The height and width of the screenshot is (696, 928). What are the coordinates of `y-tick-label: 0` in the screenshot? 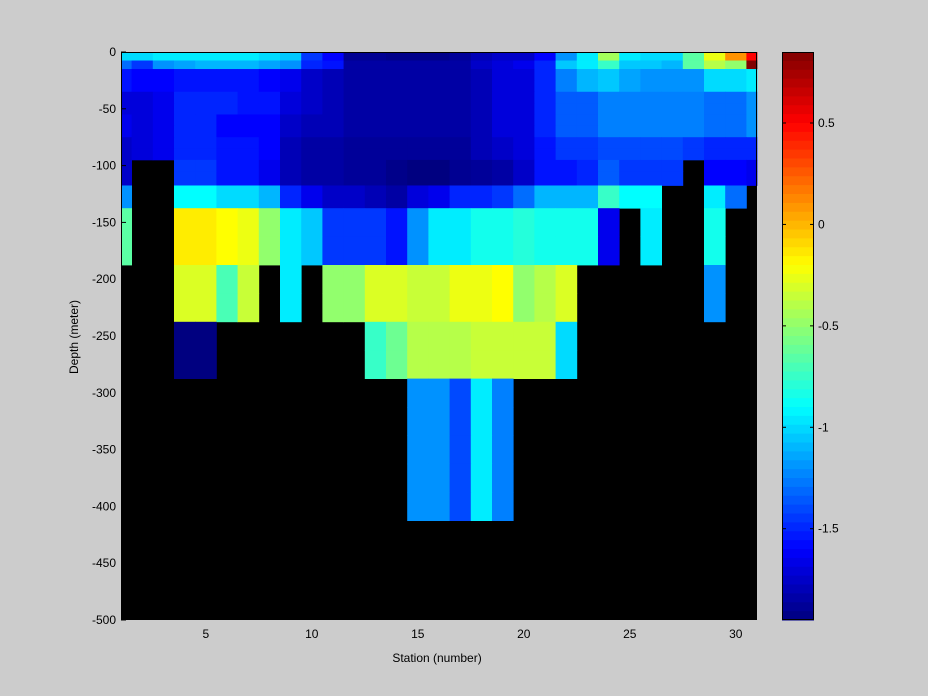 It's located at (112, 52).